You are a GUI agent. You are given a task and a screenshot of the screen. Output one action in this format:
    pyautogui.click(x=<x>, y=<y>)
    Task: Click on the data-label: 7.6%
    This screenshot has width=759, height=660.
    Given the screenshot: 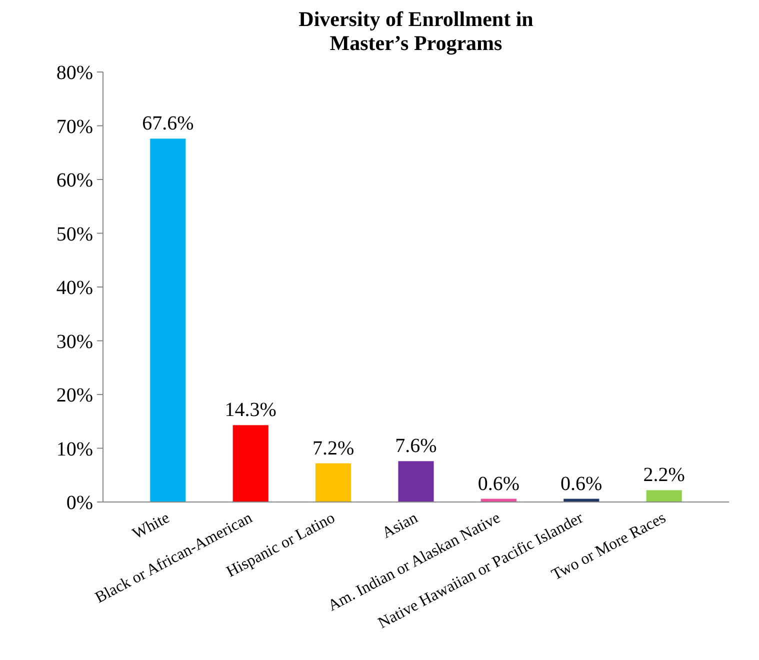 What is the action you would take?
    pyautogui.click(x=416, y=446)
    